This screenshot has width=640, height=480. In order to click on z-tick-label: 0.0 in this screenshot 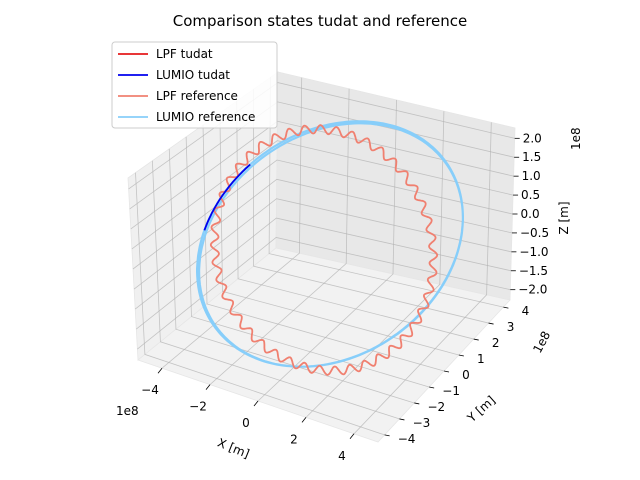, I will do `click(530, 214)`.